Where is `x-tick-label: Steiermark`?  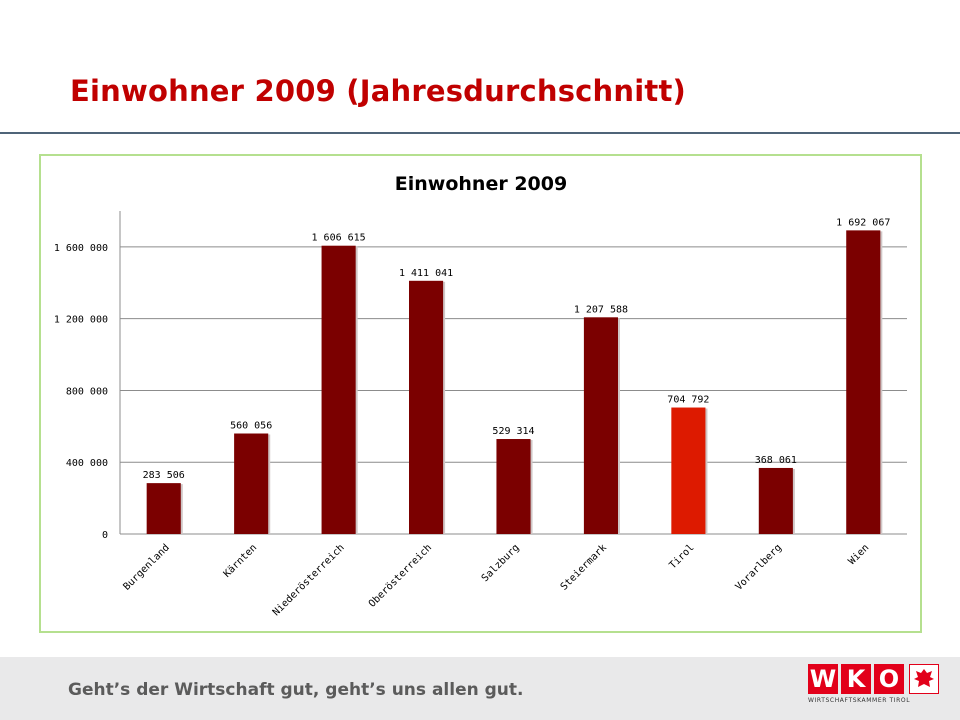
x-tick-label: Steiermark is located at coordinates (584, 567).